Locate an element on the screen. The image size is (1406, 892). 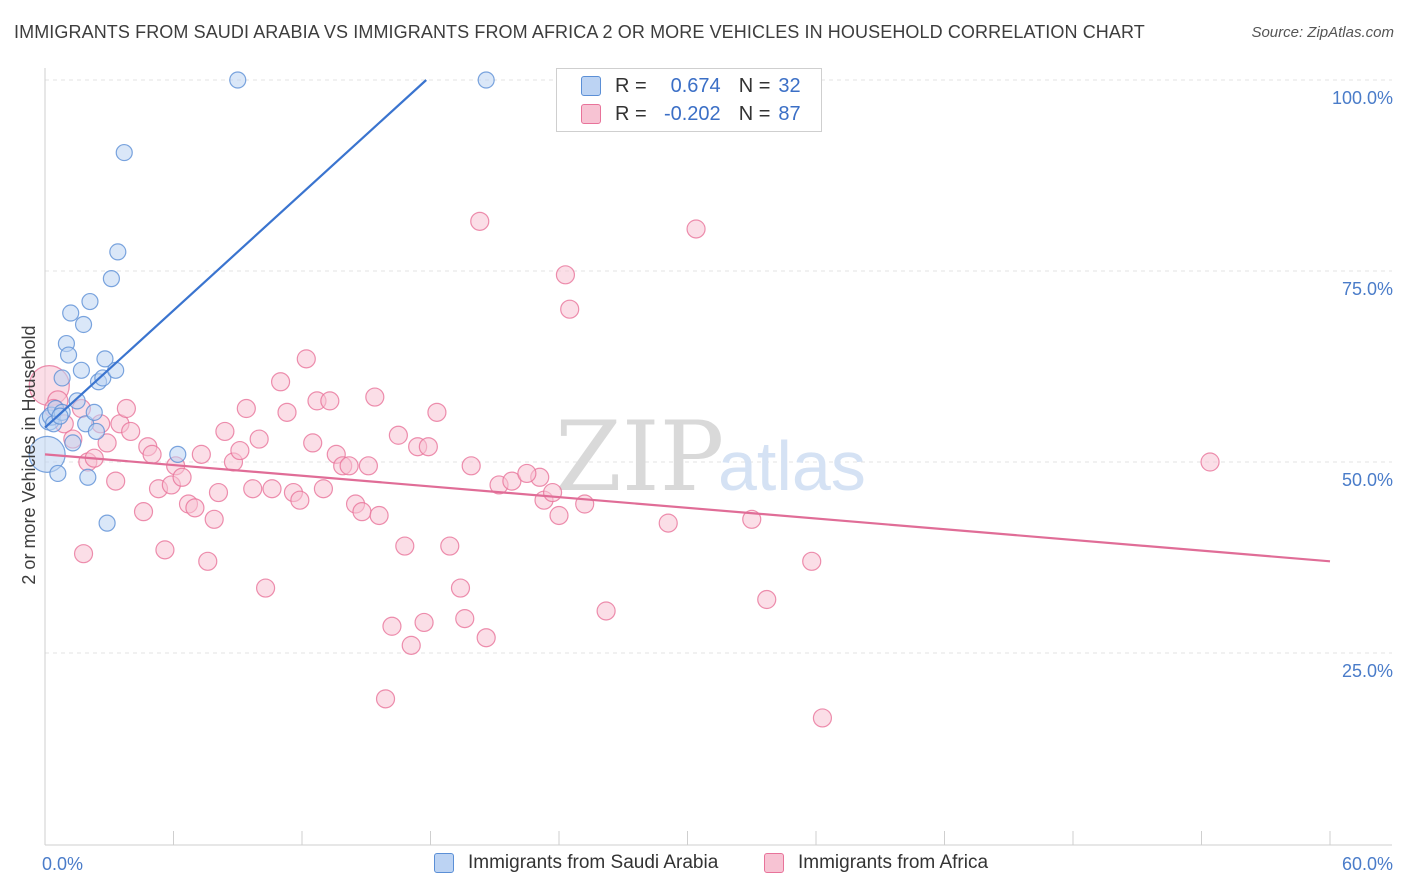
legend-n-value-africa: 87 is located at coordinates (789, 113).